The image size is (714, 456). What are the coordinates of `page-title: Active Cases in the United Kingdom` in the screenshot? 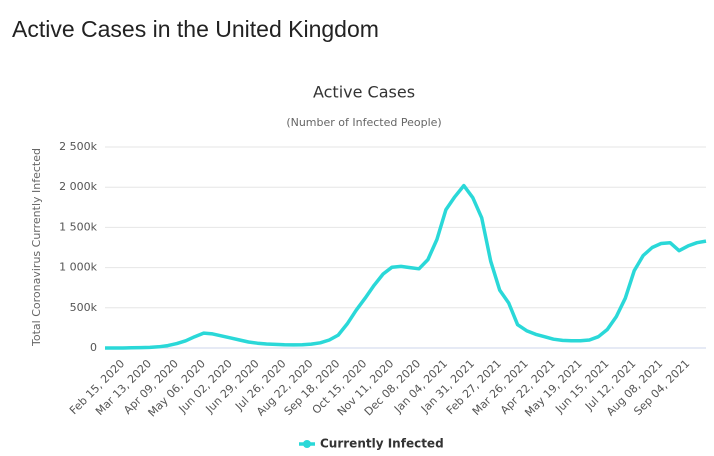 It's located at (195, 29).